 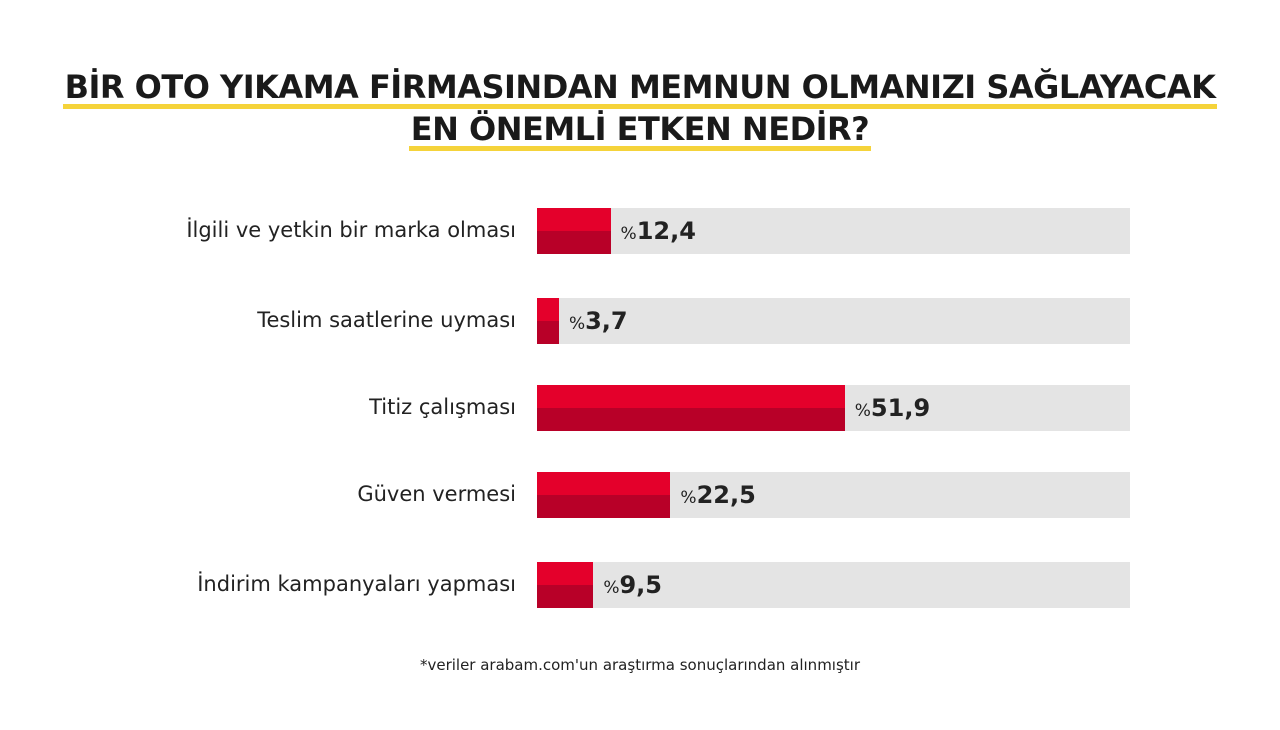 I want to click on data-label: %3,7, so click(x=598, y=321).